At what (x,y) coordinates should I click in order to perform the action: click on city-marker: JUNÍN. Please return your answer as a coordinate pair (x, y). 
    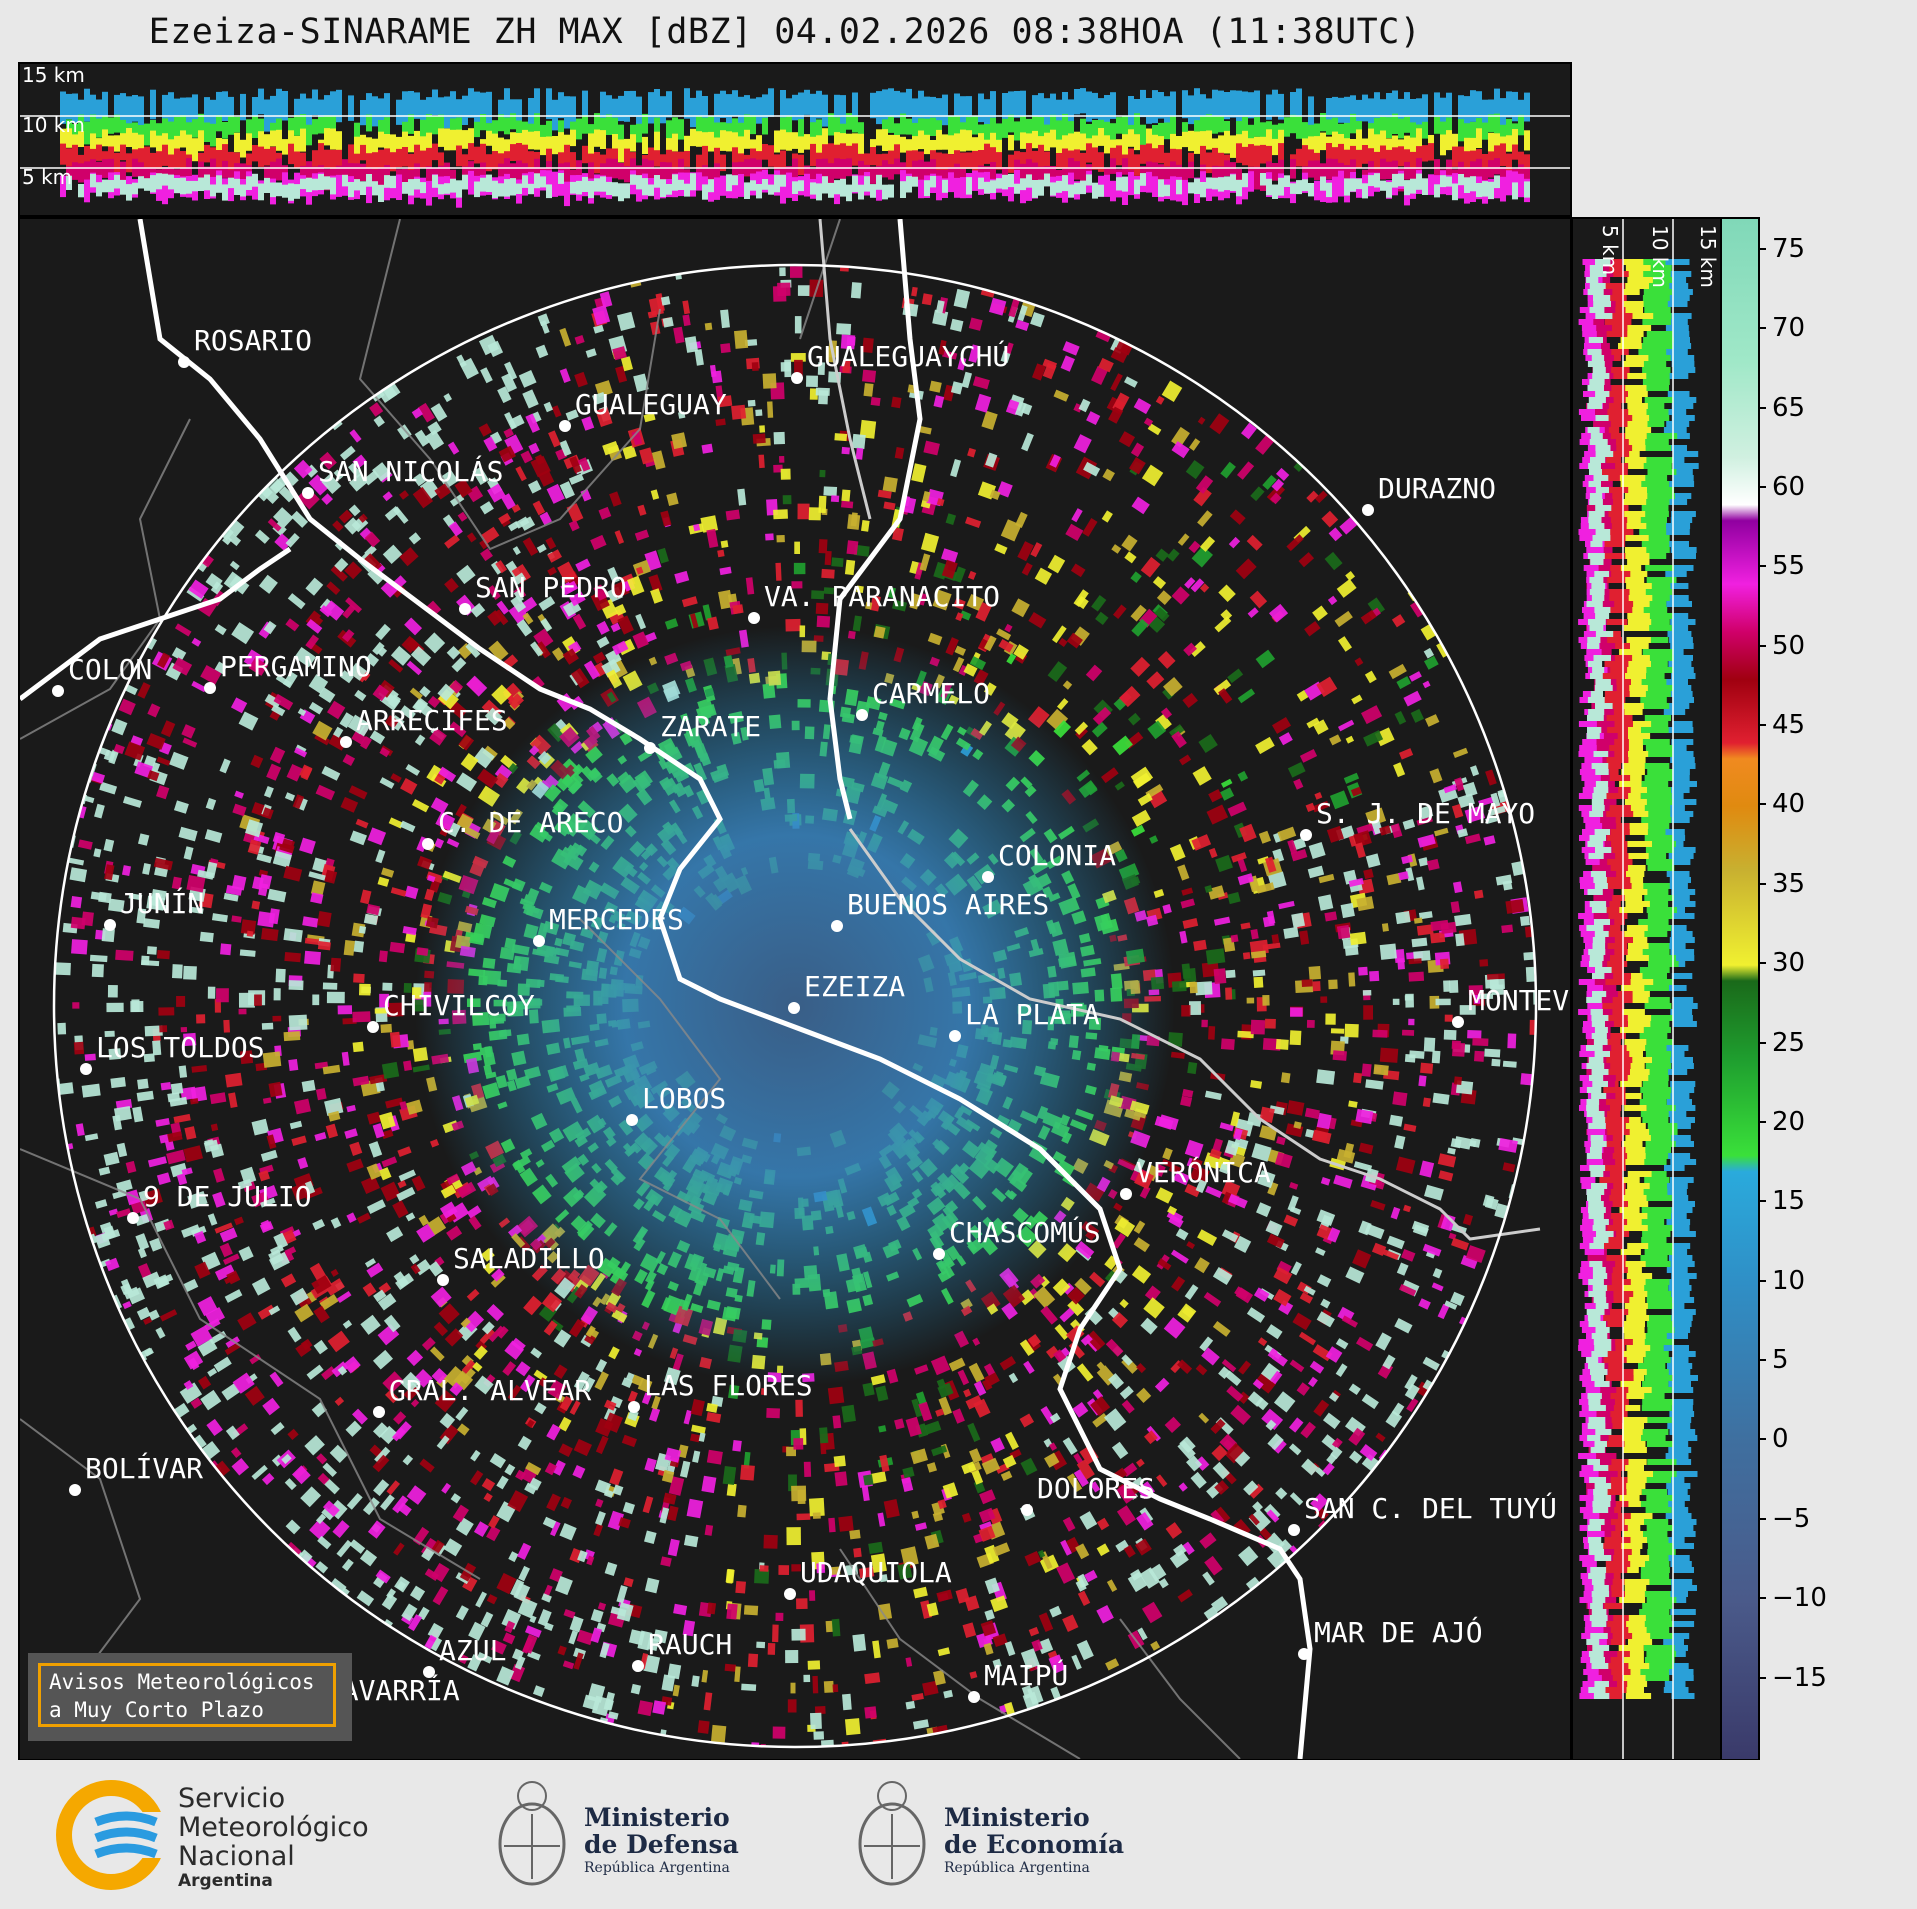
    Looking at the image, I should click on (154, 908).